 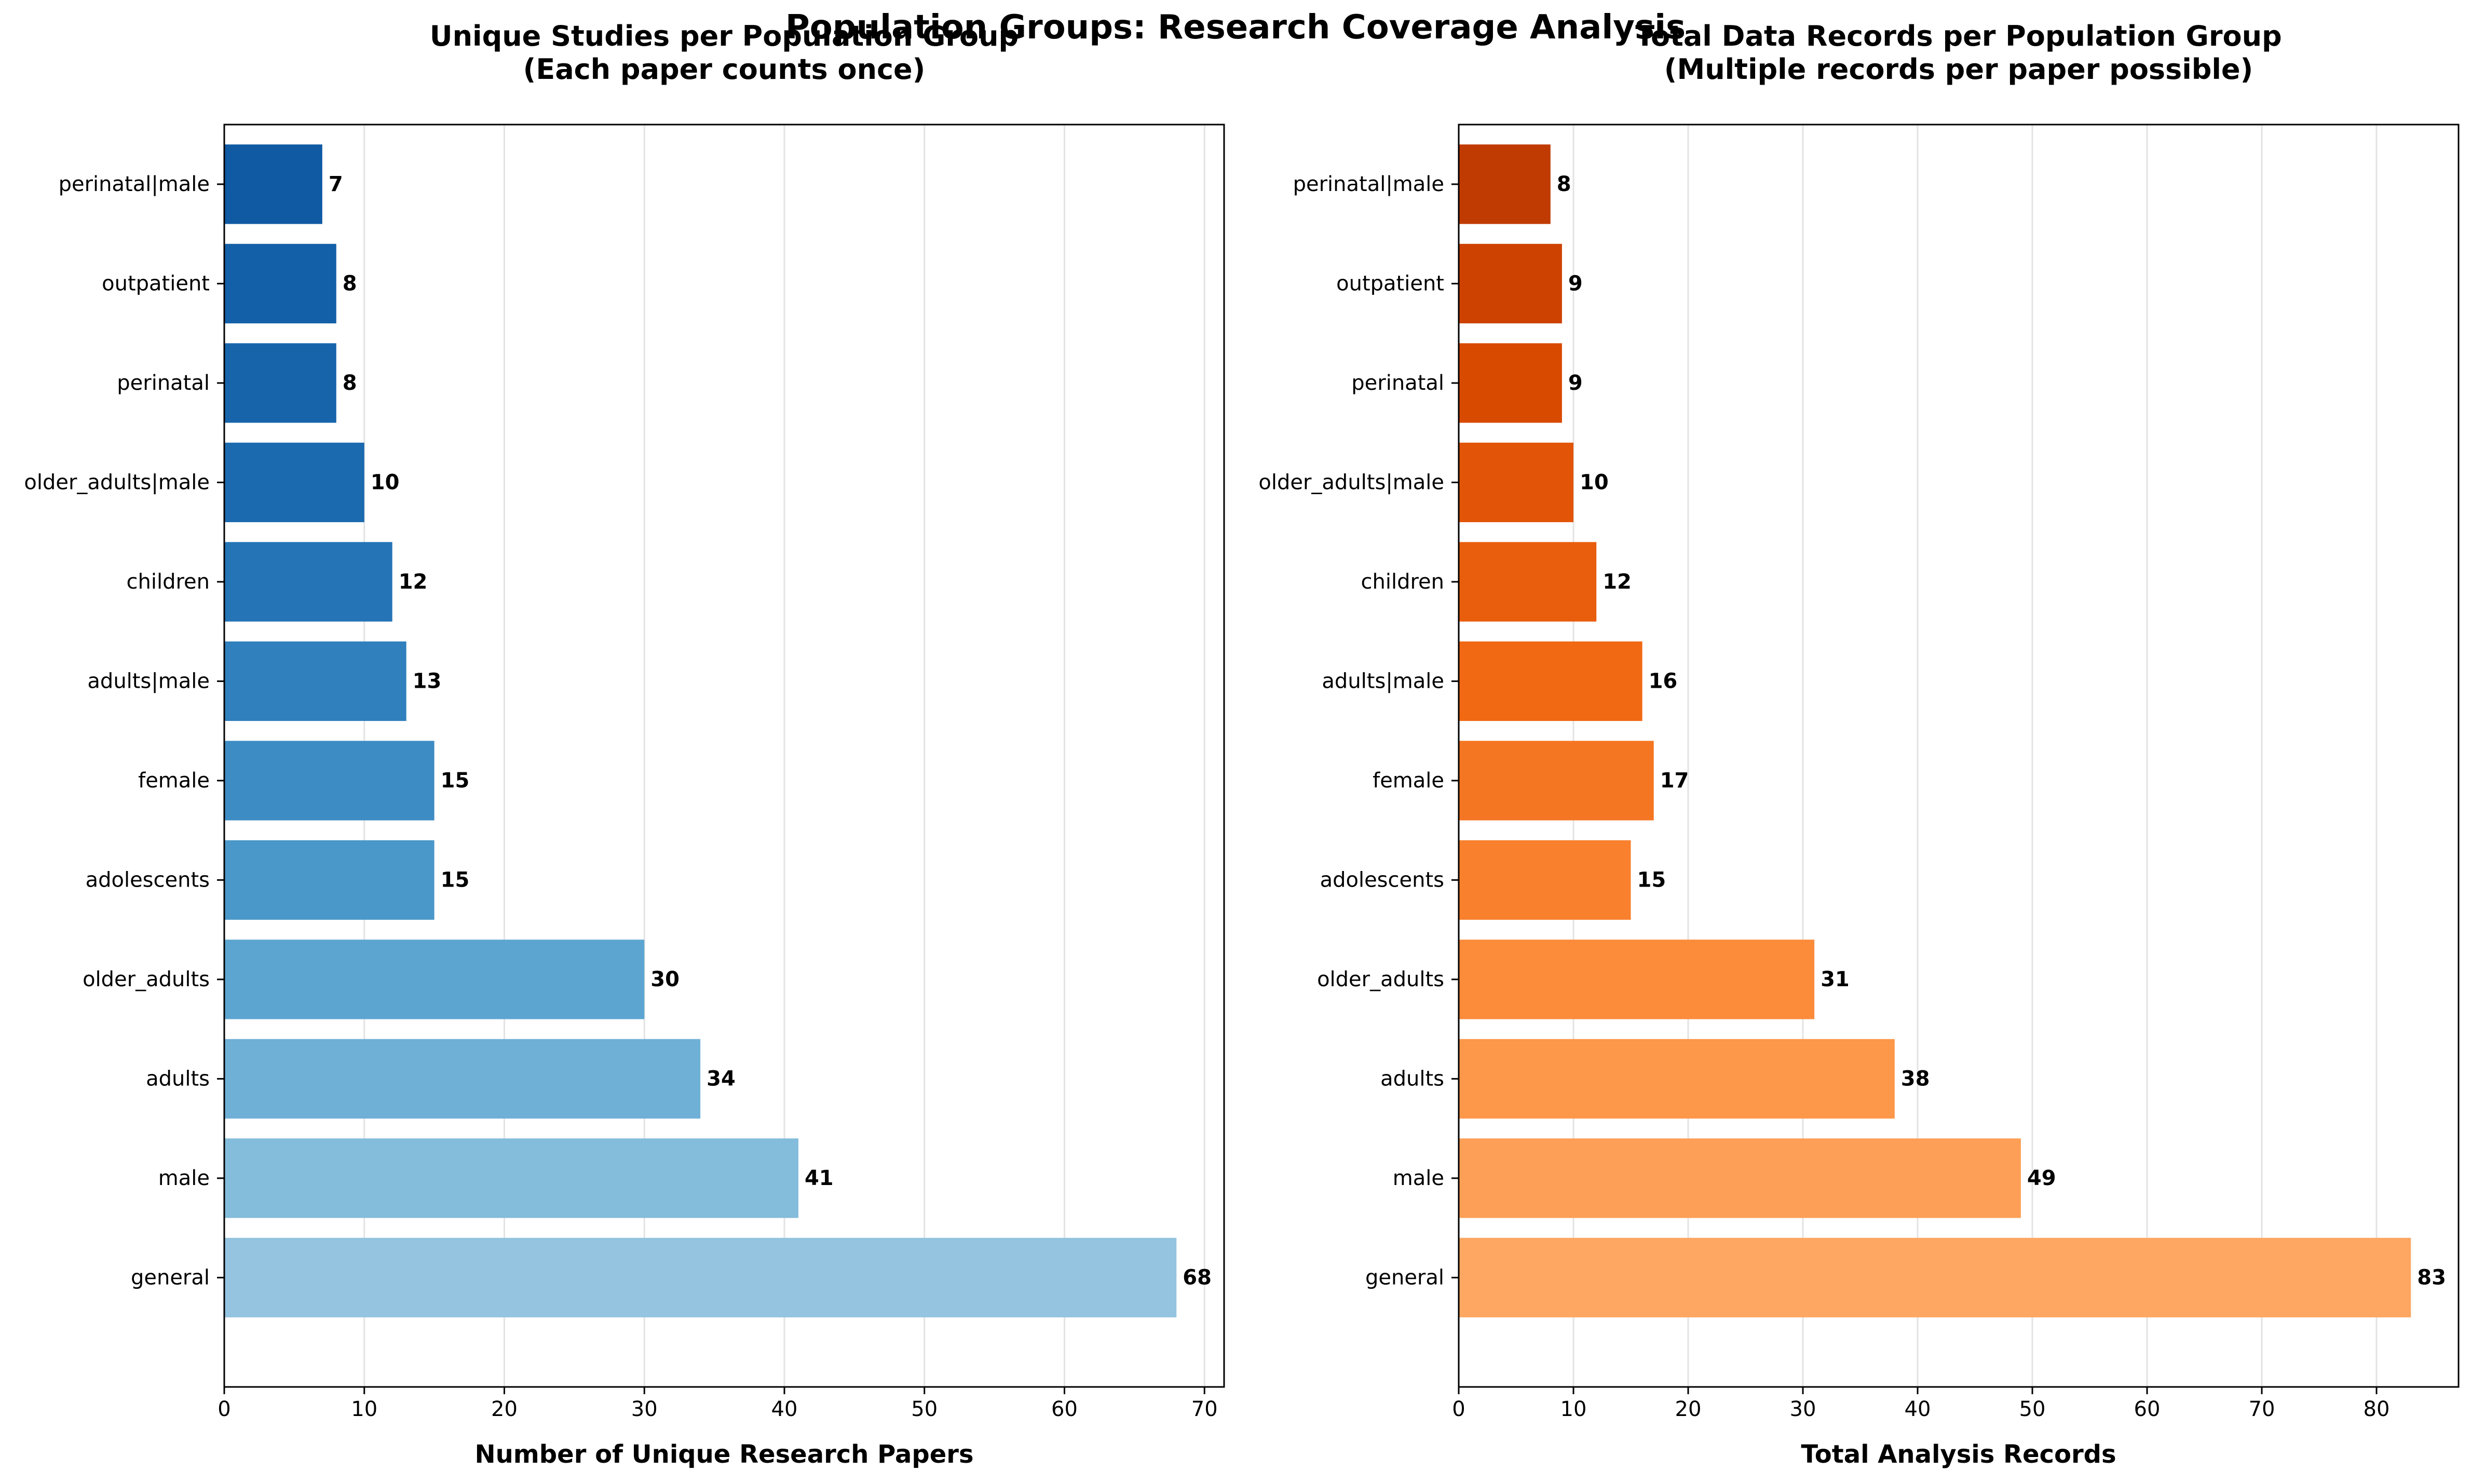 What do you see at coordinates (2431, 1277) in the screenshot?
I see `bar-value-label: 83` at bounding box center [2431, 1277].